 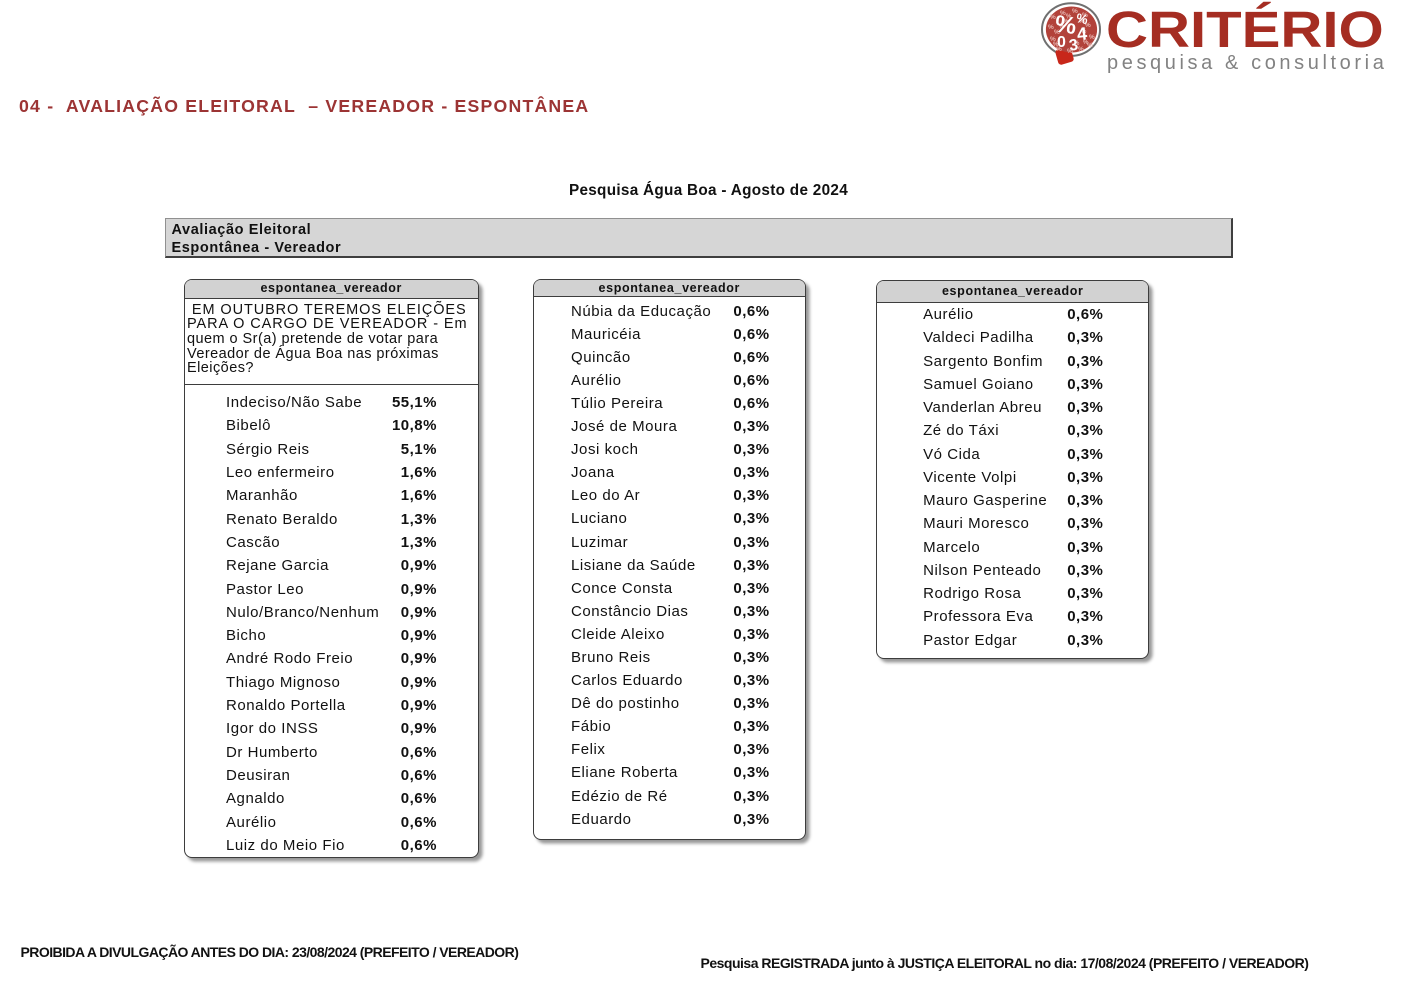 I want to click on svg-text: 3, so click(x=1073, y=46).